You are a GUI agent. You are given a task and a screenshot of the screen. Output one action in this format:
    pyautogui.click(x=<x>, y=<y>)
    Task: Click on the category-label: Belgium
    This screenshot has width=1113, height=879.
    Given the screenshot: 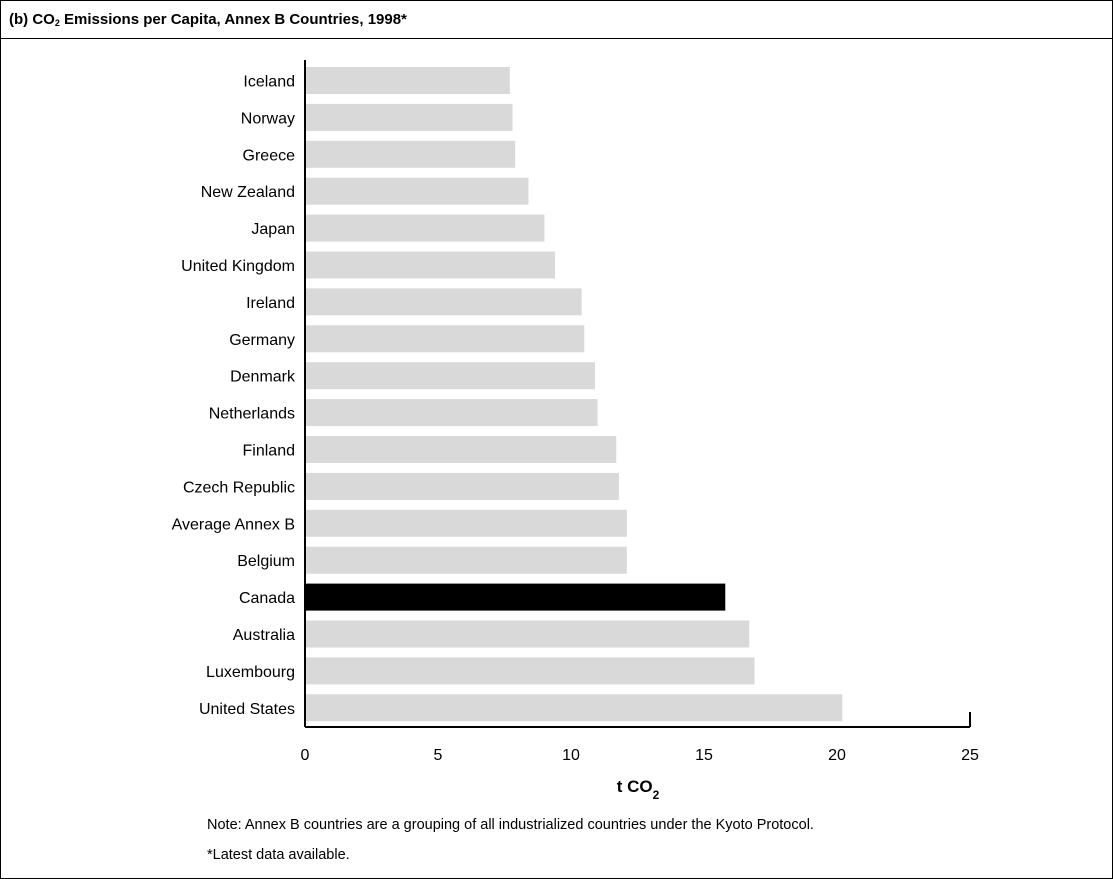 What is the action you would take?
    pyautogui.click(x=266, y=561)
    